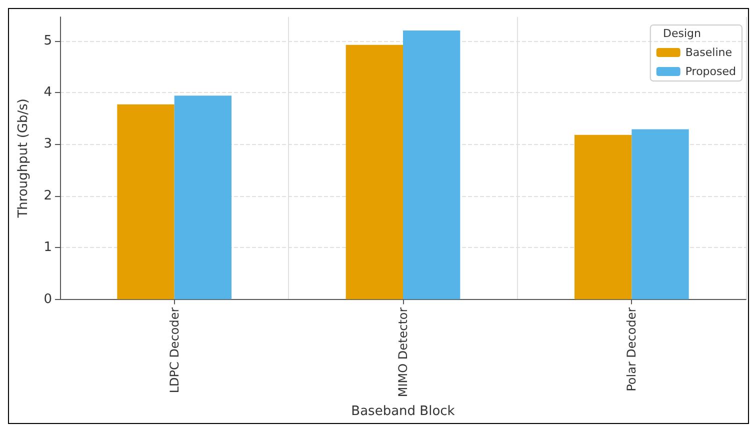 The image size is (755, 430). Describe the element at coordinates (708, 52) in the screenshot. I see `legend-label: Baseline` at that location.